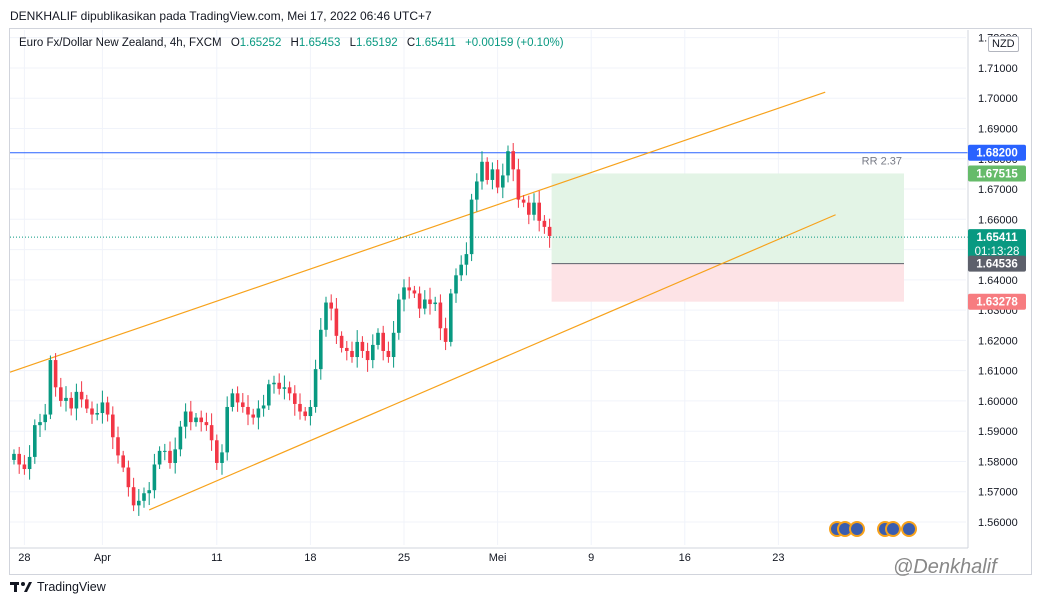  Describe the element at coordinates (998, 129) in the screenshot. I see `y-tick-label: 1.69000` at that location.